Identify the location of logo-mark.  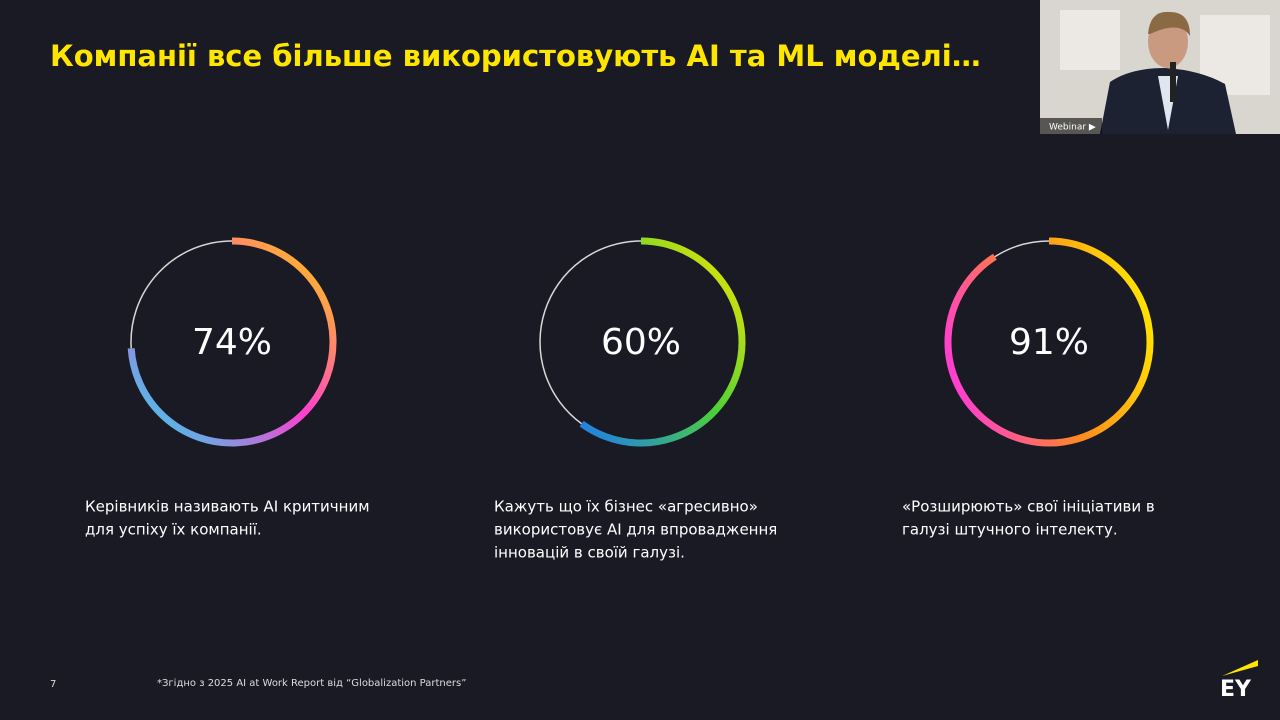
(1240, 668).